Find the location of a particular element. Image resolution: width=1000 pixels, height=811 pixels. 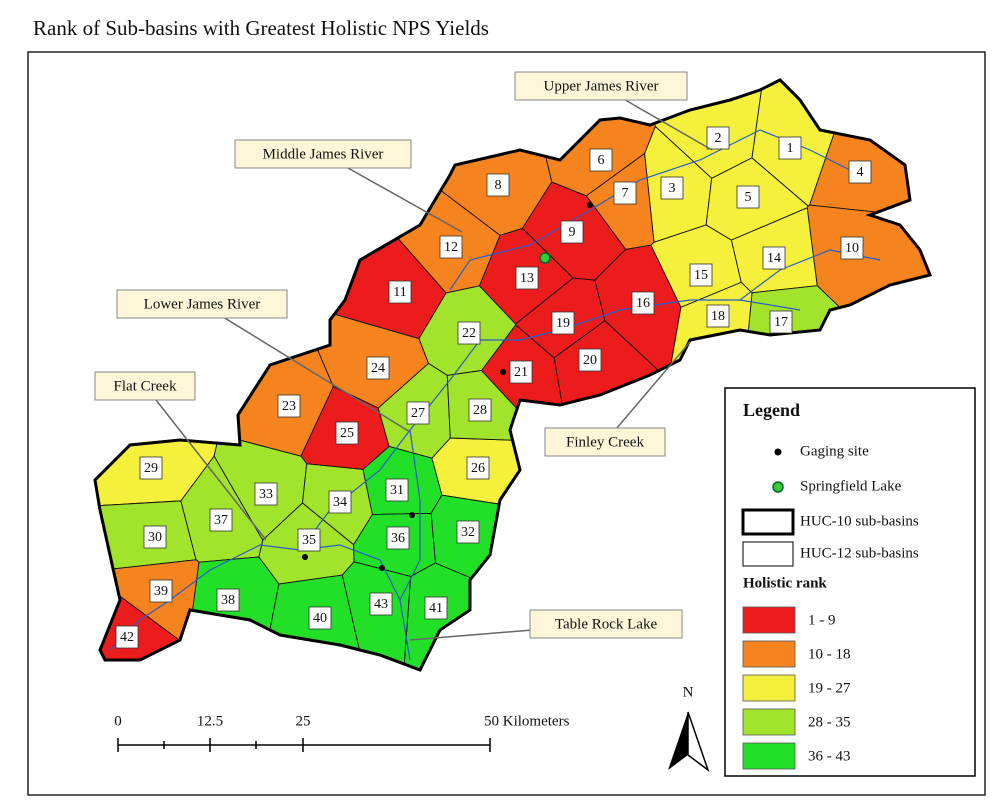

basin-label: 42 is located at coordinates (127, 637).